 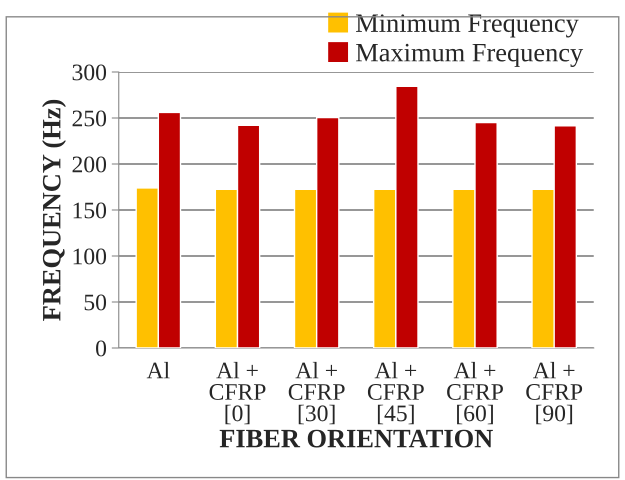 What do you see at coordinates (356, 439) in the screenshot?
I see `x-axis-title: FIBER ORIENTATION` at bounding box center [356, 439].